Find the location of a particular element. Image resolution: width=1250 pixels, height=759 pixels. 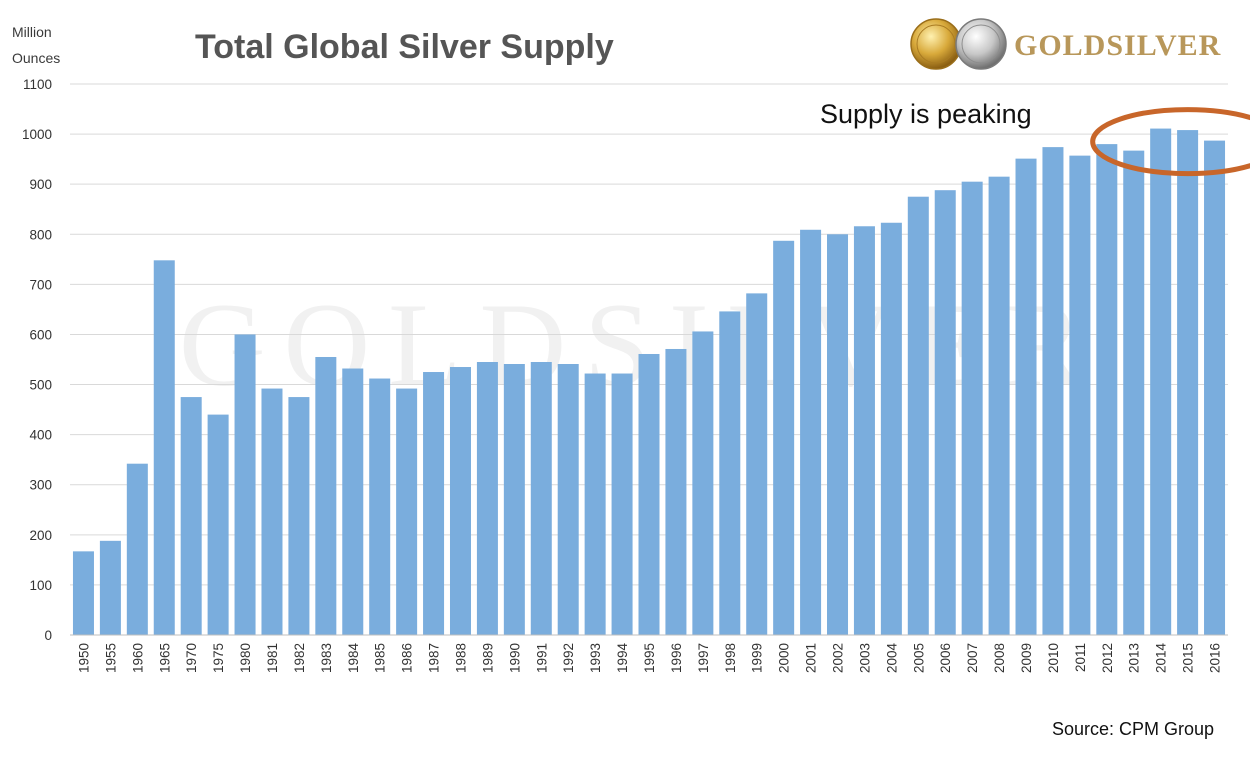

source-note: Source: CPM Group is located at coordinates (1133, 729).